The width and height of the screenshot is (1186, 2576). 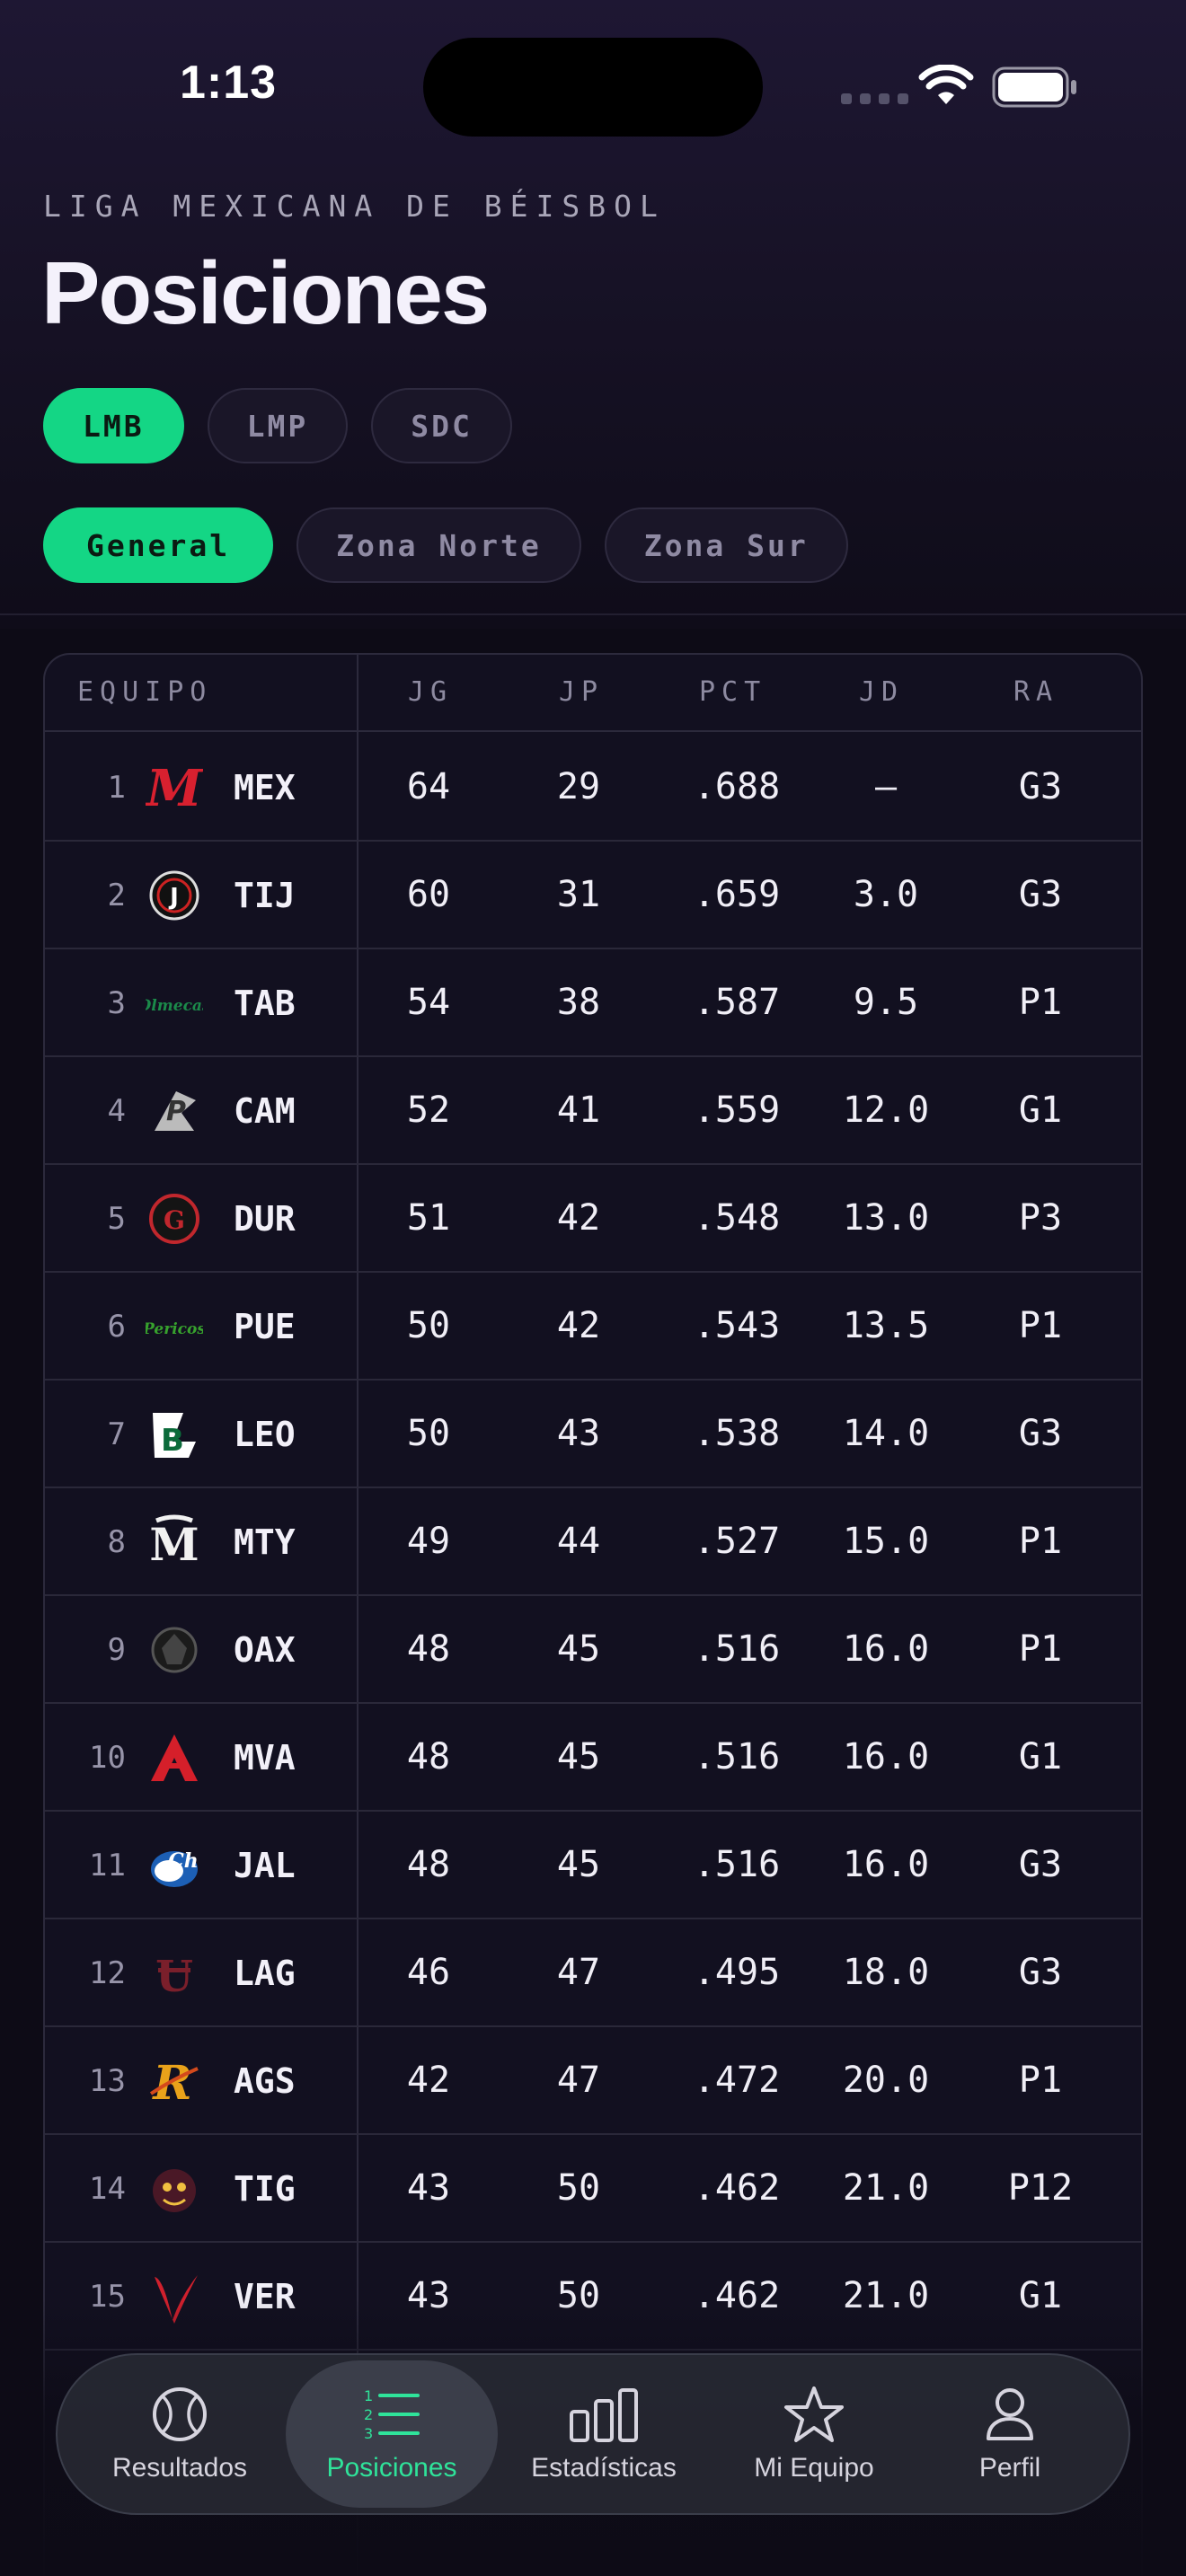 I want to click on table-row: 3 Olmecas TAB 54 38 .587 9.5 P1, so click(x=593, y=1003).